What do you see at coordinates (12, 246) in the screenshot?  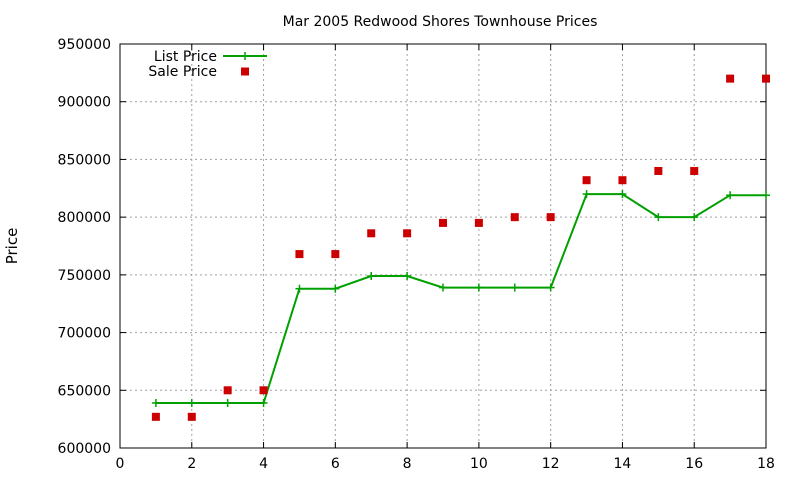 I see `y-axis-label: Price` at bounding box center [12, 246].